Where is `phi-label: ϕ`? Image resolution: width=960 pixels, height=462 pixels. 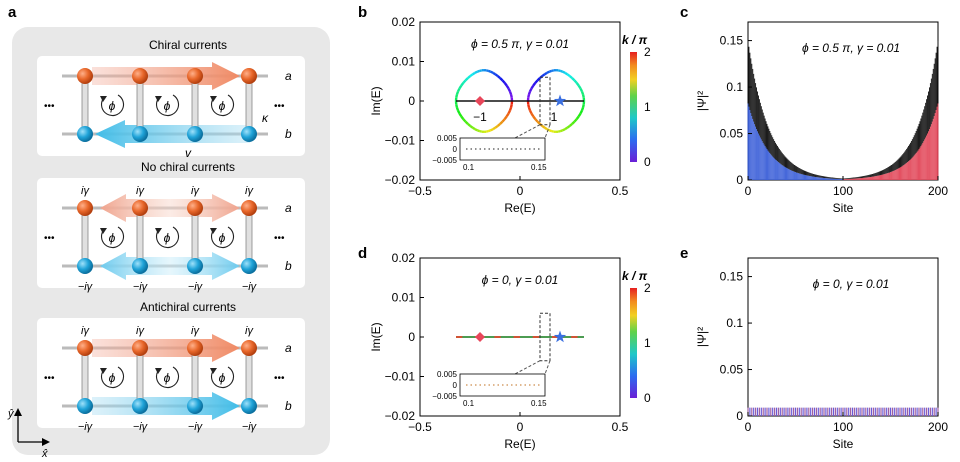 phi-label: ϕ is located at coordinates (167, 238).